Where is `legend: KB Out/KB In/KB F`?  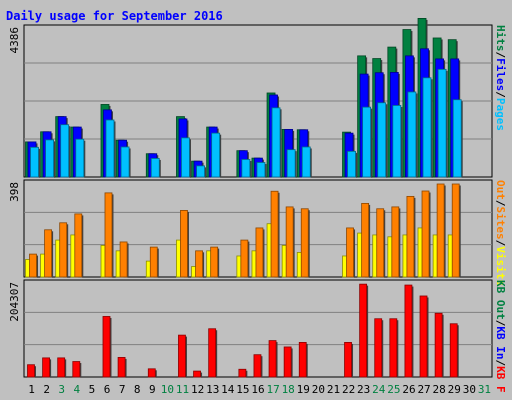 legend: KB Out/KB In/KB F is located at coordinates (500, 336).